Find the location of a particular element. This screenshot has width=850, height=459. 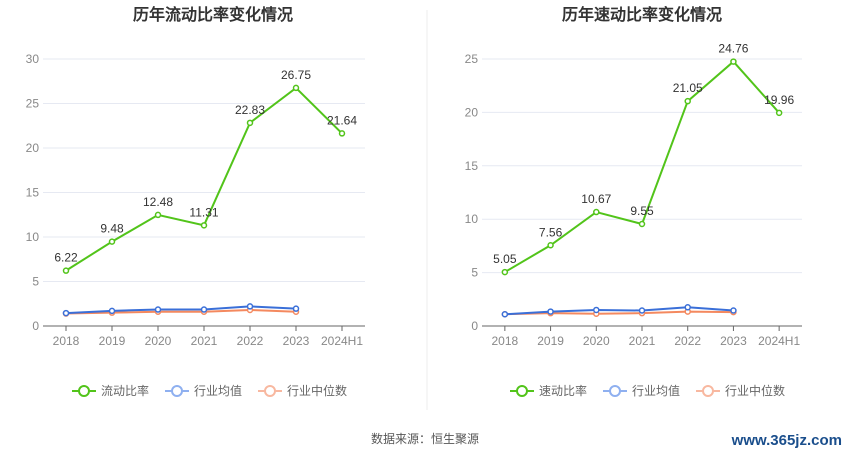

legend-item: 流动比率 is located at coordinates (110, 390).